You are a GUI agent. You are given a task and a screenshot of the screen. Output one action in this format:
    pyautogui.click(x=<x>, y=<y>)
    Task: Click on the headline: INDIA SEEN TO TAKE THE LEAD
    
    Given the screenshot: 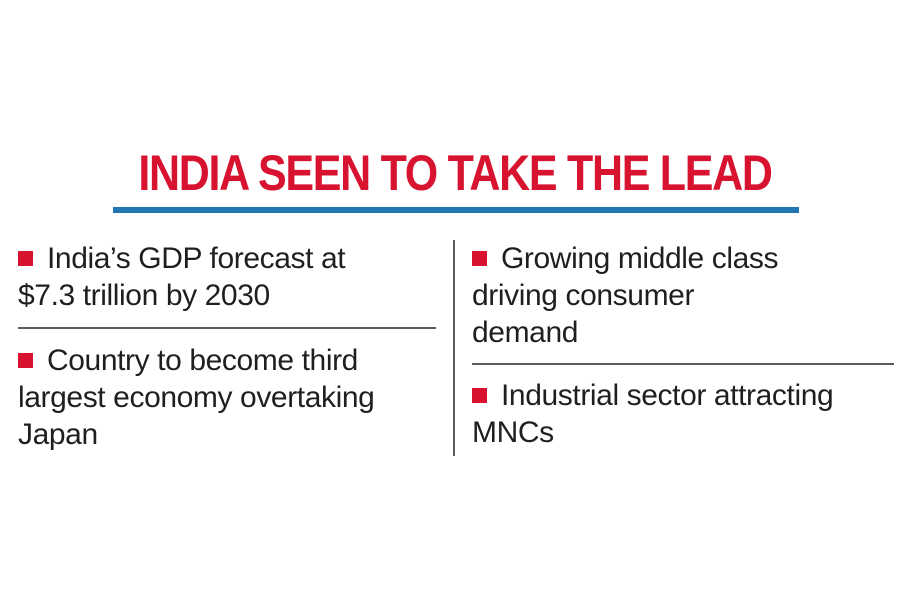 What is the action you would take?
    pyautogui.click(x=455, y=173)
    